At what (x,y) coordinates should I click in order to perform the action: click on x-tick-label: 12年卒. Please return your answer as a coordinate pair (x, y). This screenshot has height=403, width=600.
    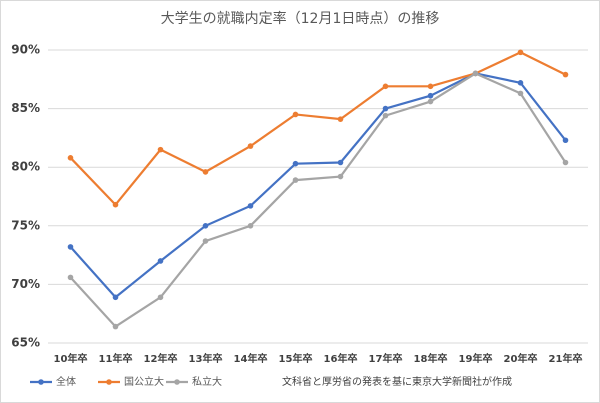
    Looking at the image, I should click on (161, 358).